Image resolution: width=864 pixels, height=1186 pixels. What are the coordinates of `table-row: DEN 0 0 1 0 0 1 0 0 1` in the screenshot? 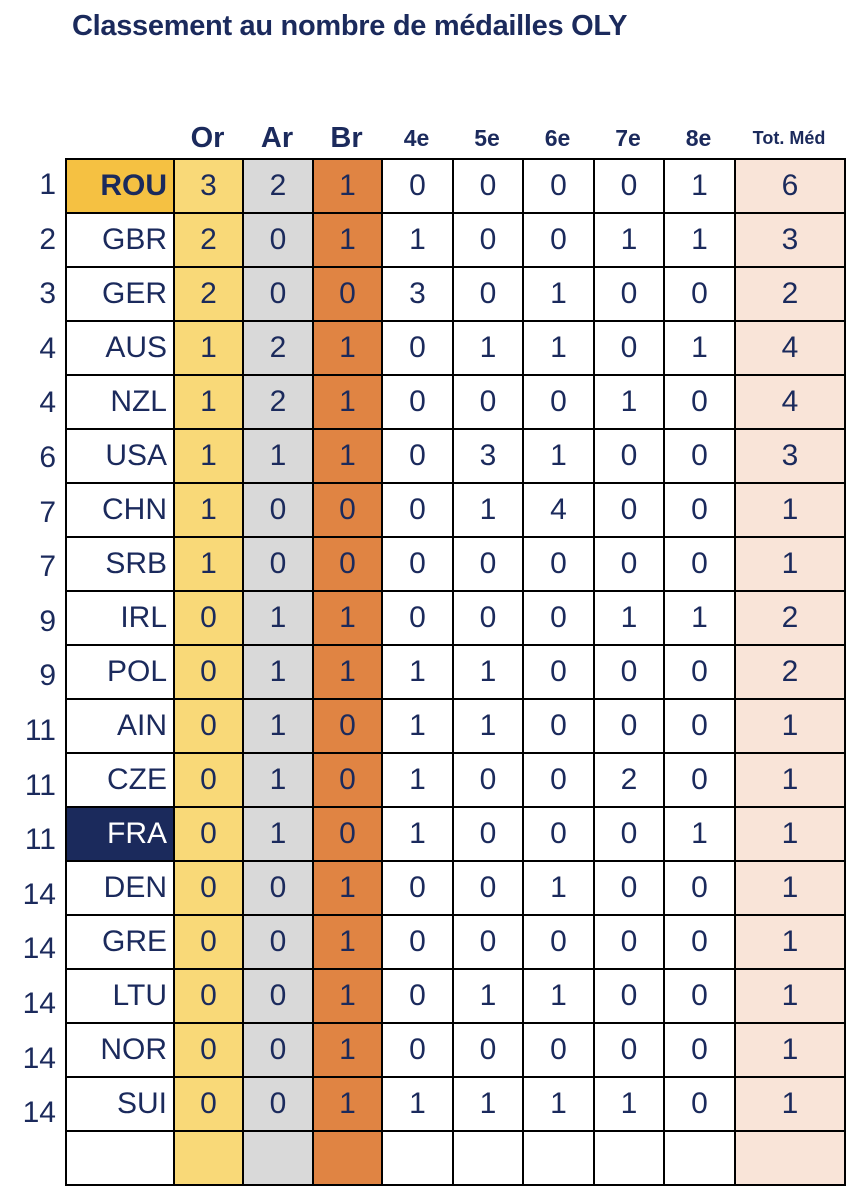 It's located at (455, 888).